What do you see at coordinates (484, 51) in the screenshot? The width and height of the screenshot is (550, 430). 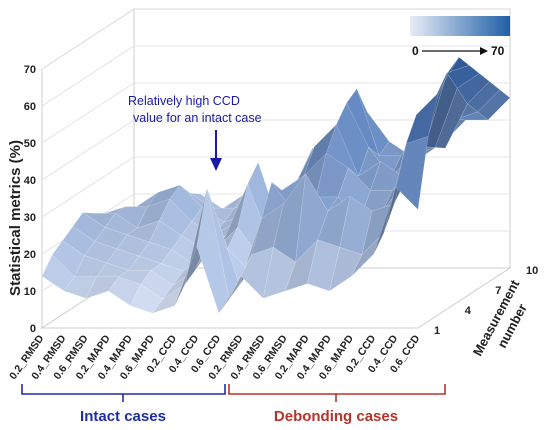 I see `colorbar-arrow-head` at bounding box center [484, 51].